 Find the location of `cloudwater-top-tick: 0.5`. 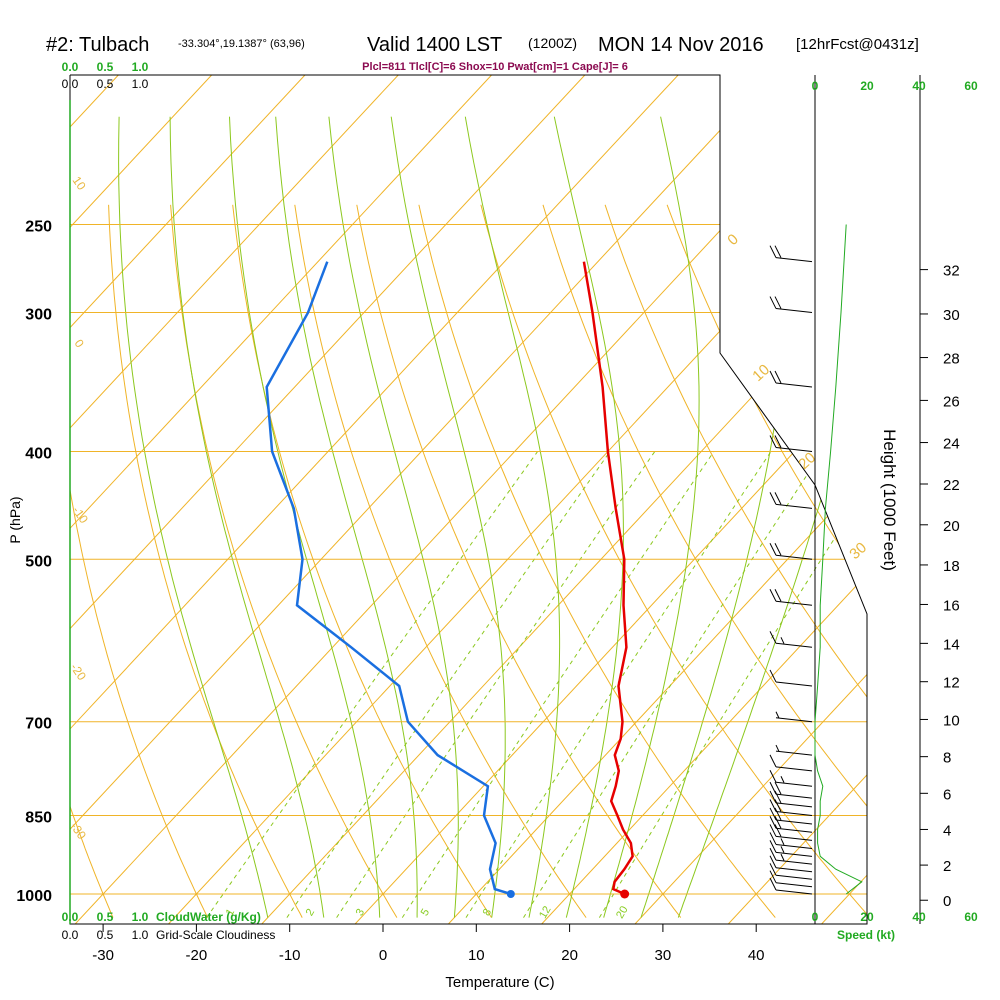

cloudwater-top-tick: 0.5 is located at coordinates (105, 67).